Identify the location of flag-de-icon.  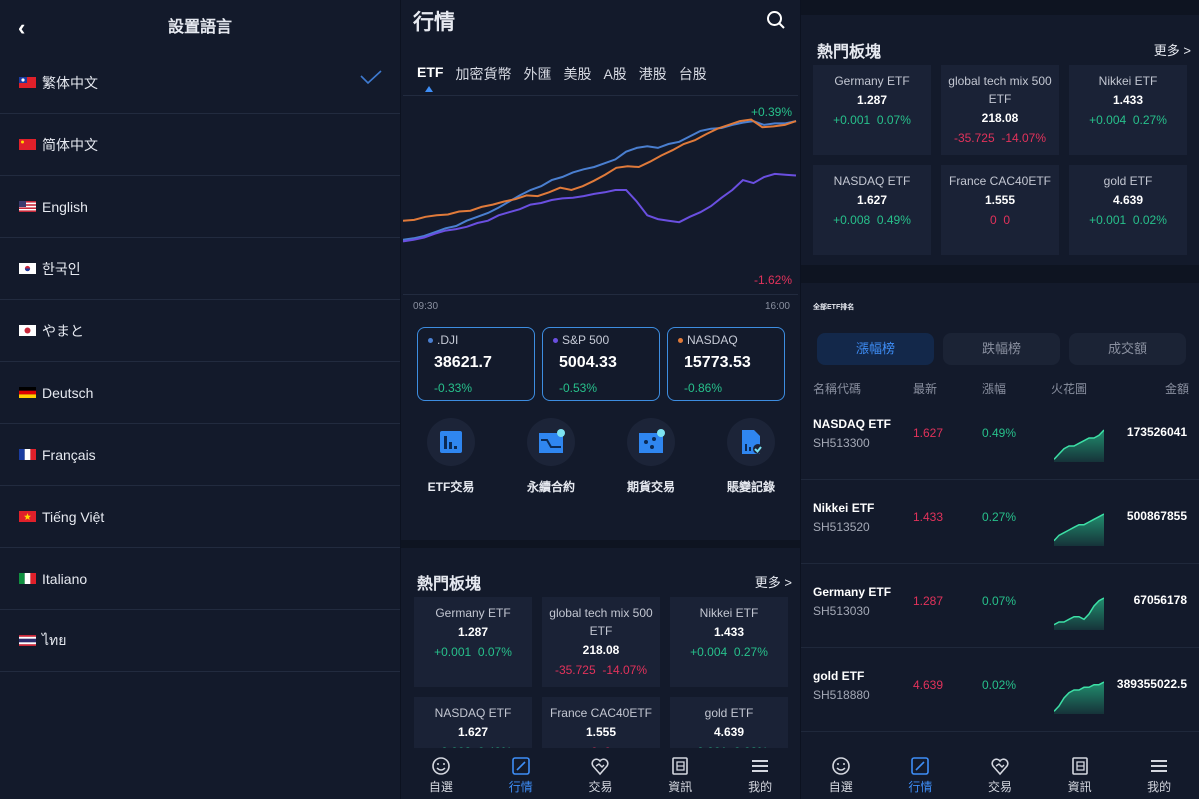
(27, 392).